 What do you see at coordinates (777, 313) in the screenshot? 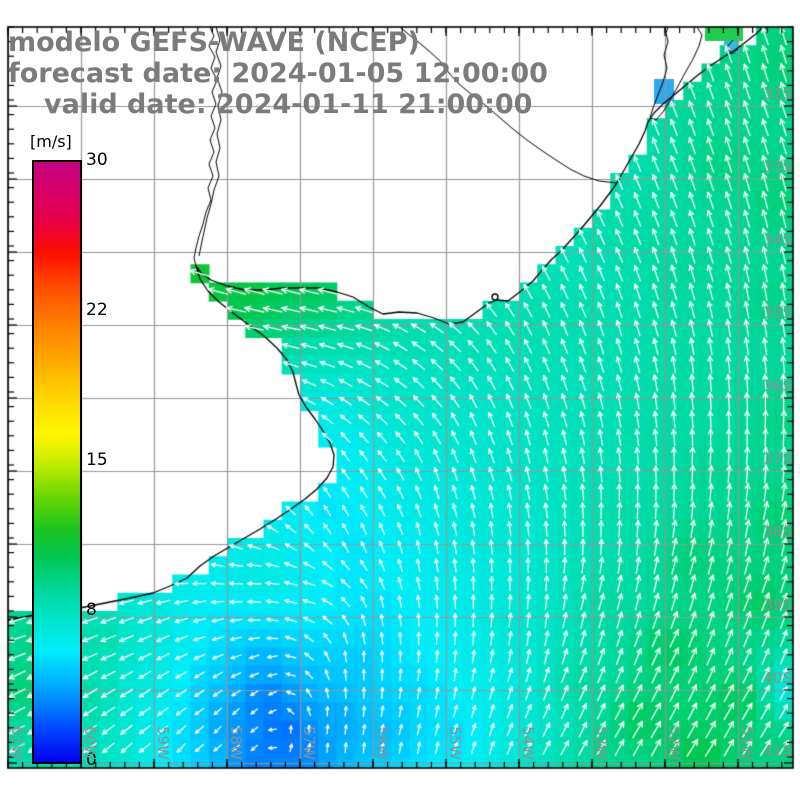
I see `lat-label: 35S` at bounding box center [777, 313].